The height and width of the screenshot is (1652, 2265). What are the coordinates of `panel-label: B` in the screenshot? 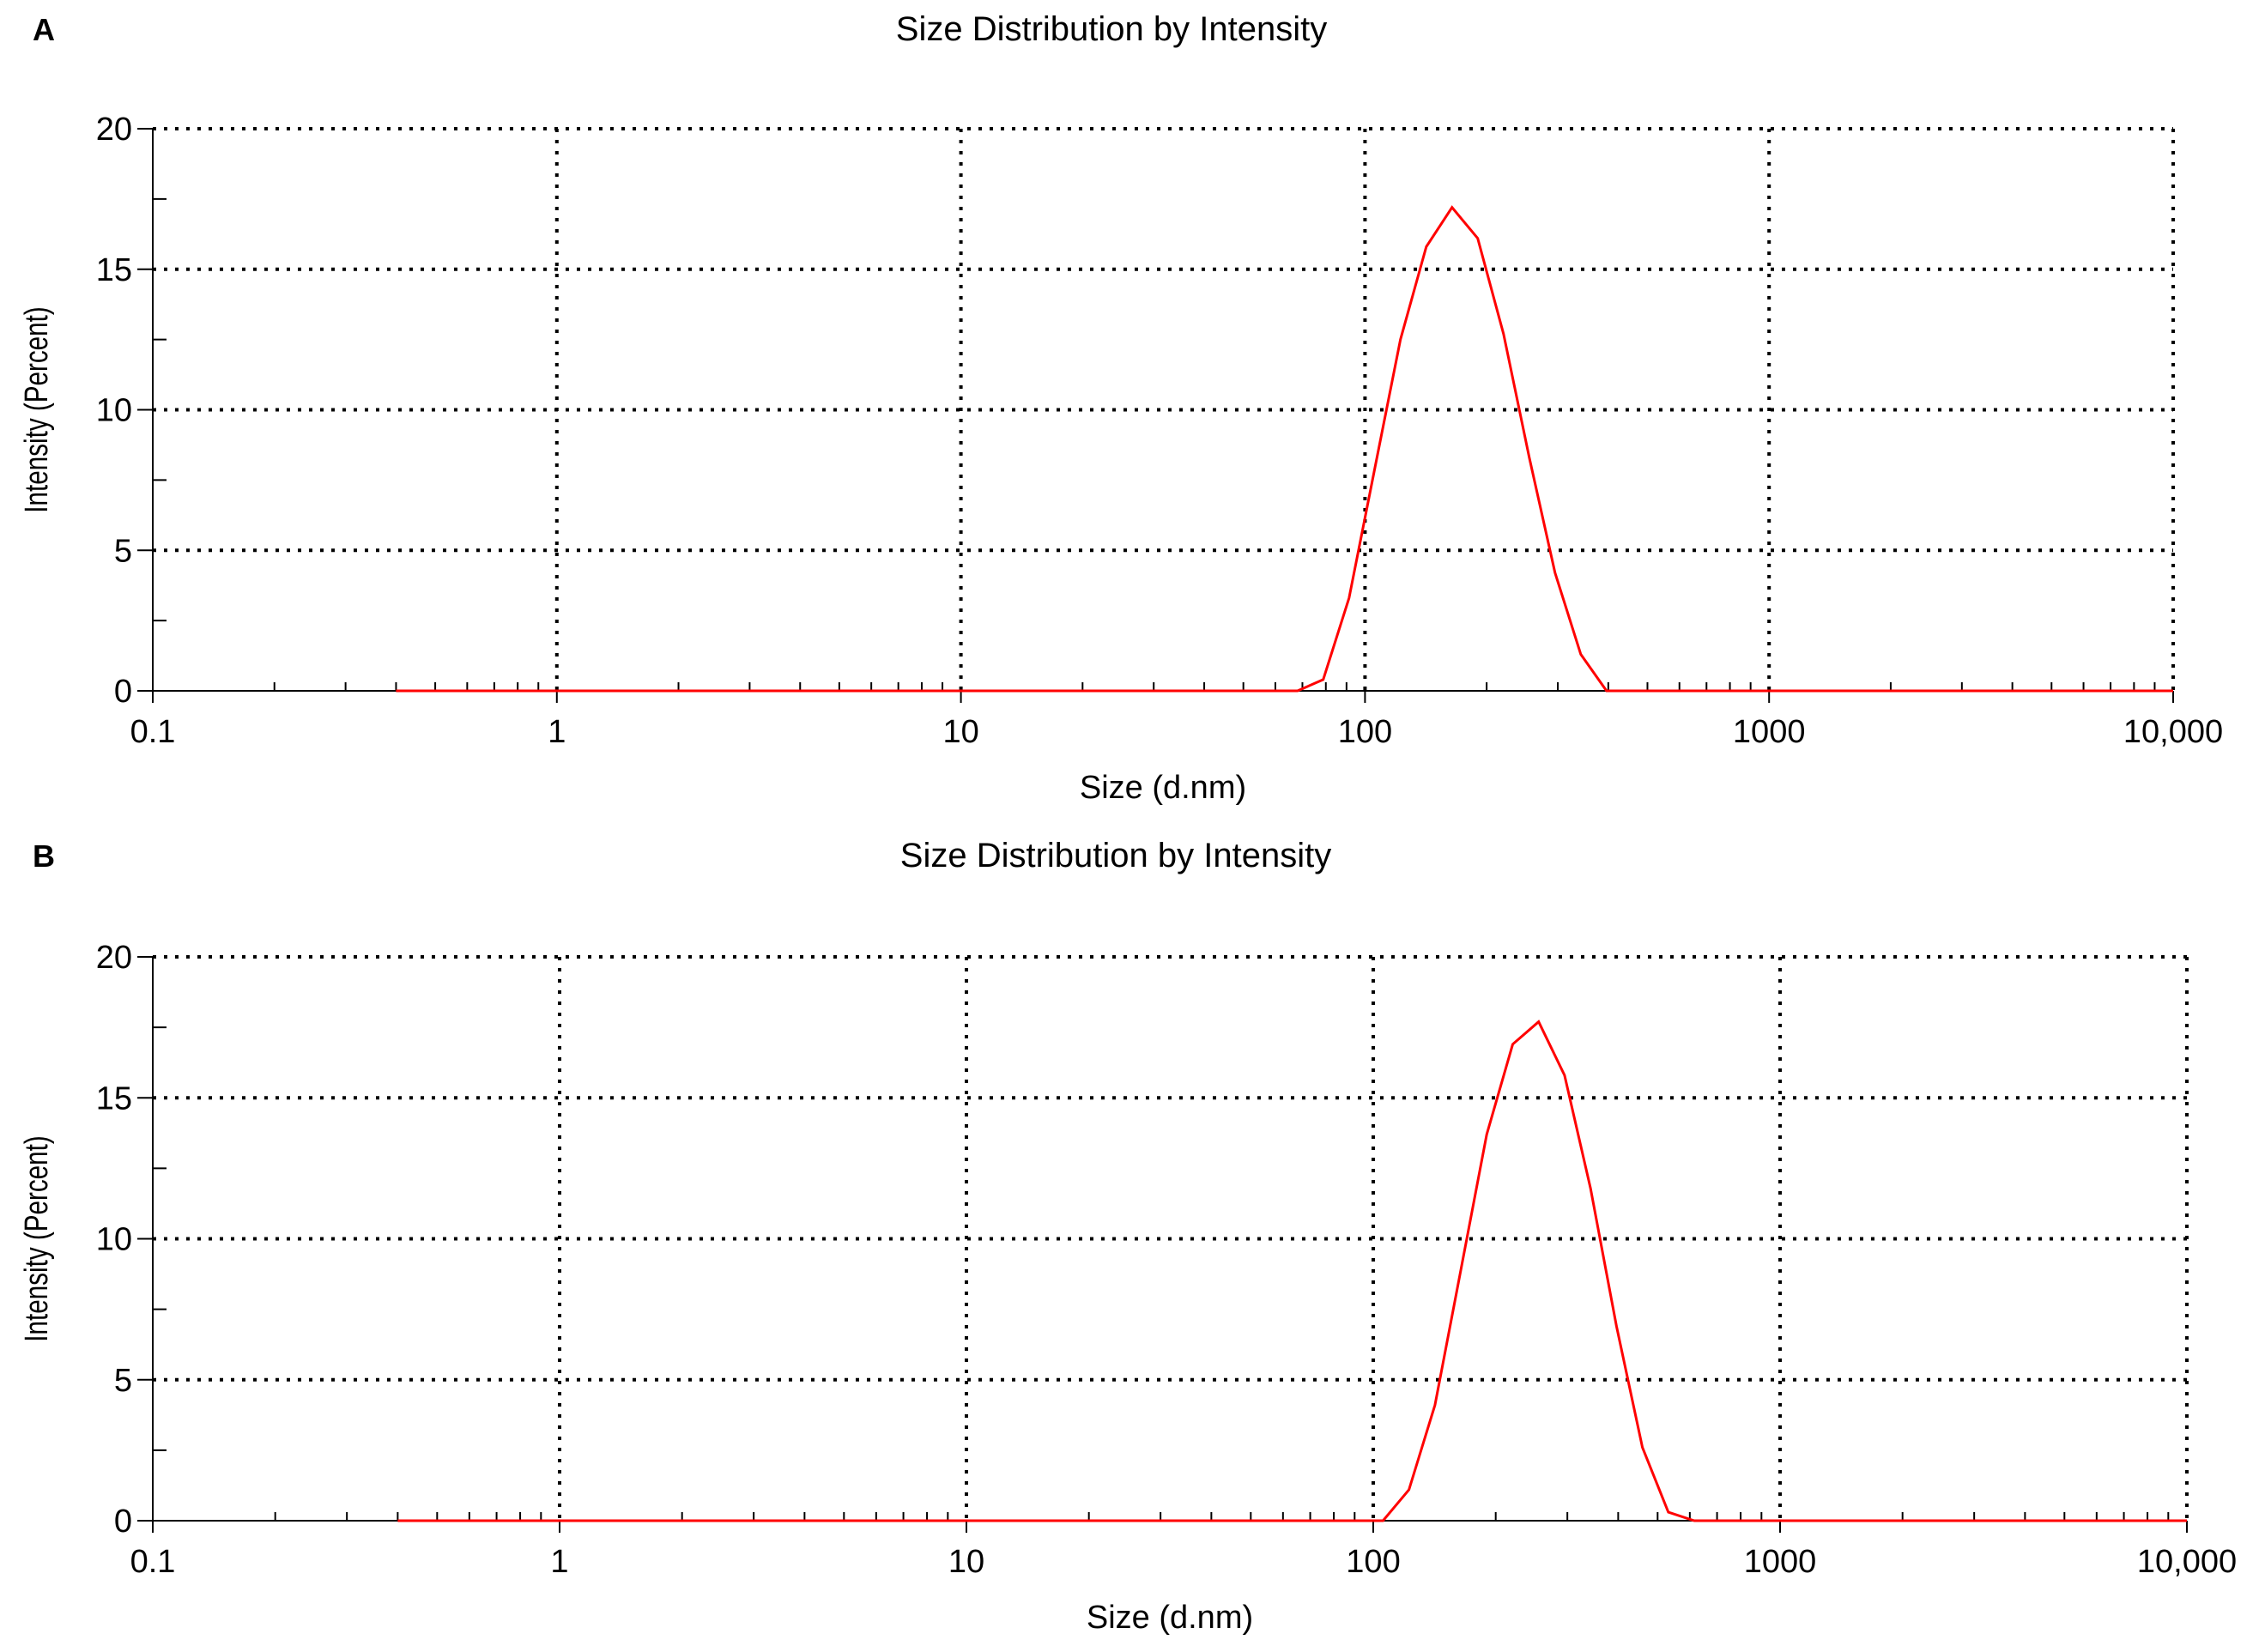 It's located at (44, 856).